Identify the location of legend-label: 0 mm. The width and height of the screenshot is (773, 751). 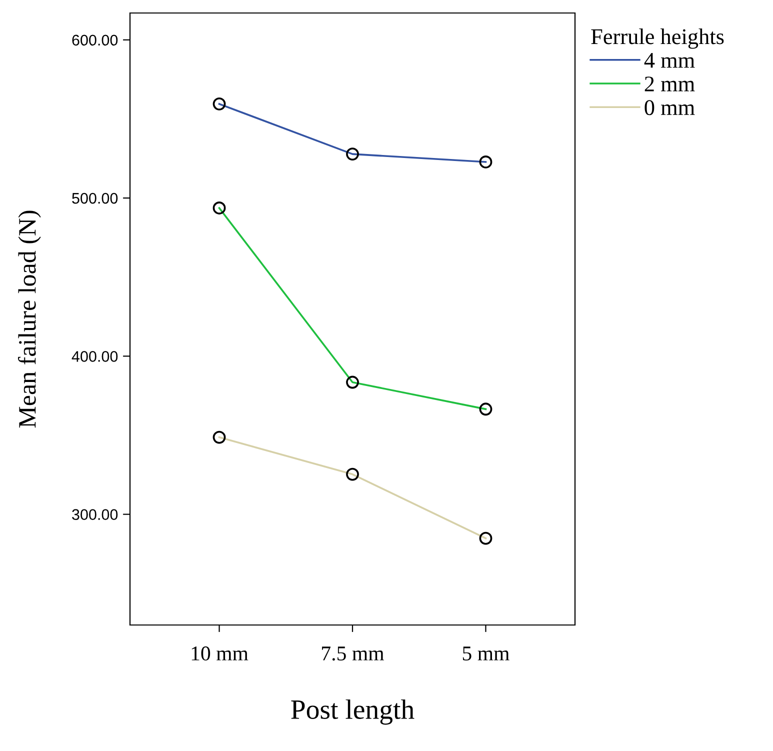
(669, 108).